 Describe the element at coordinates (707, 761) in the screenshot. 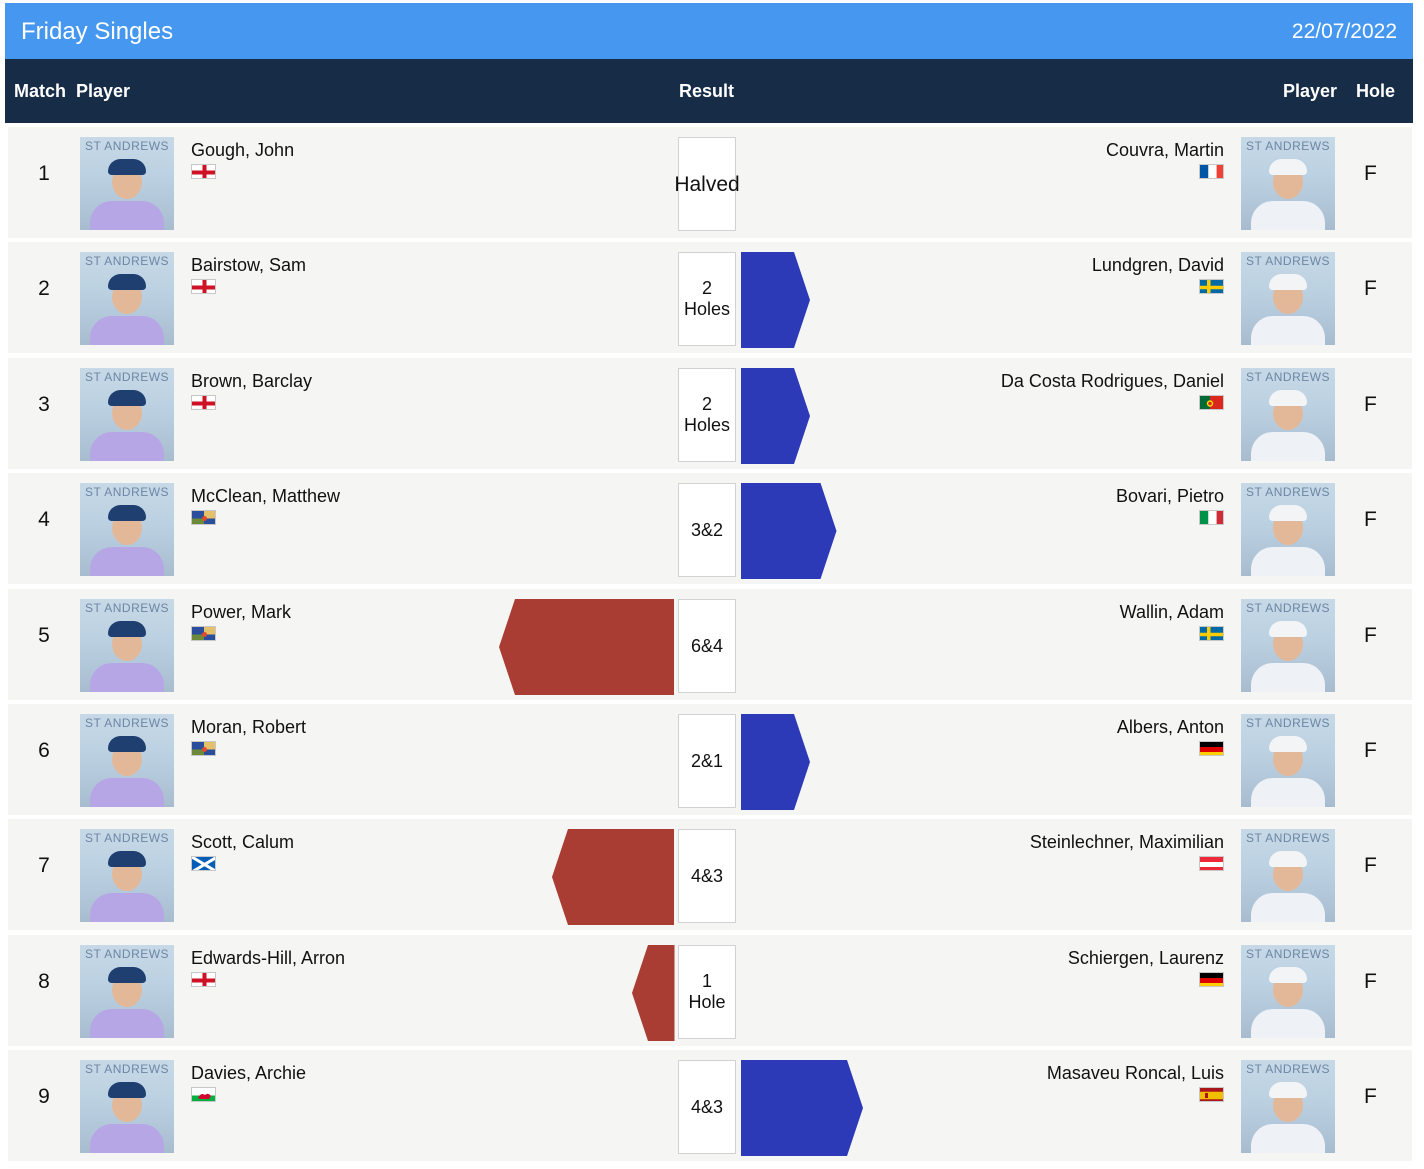

I see `match-result: 2&1` at that location.